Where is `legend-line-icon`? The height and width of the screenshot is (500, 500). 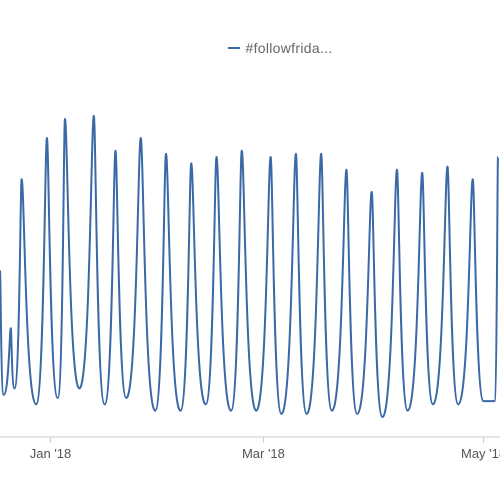
legend-line-icon is located at coordinates (233, 48).